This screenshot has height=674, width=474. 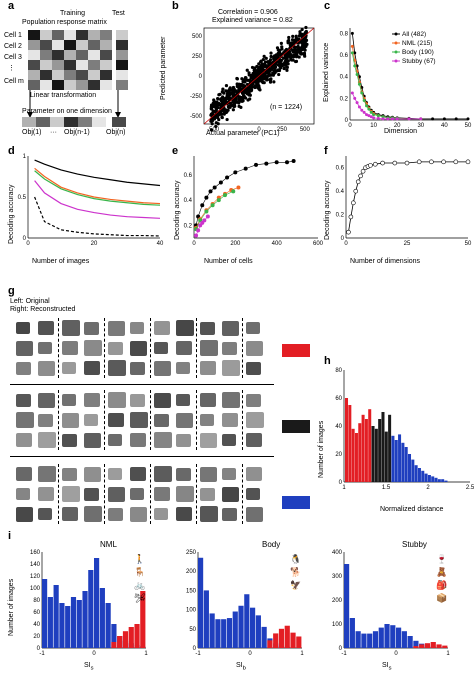 I want to click on d-ylabel: Decoding accuracy, so click(x=11, y=214).